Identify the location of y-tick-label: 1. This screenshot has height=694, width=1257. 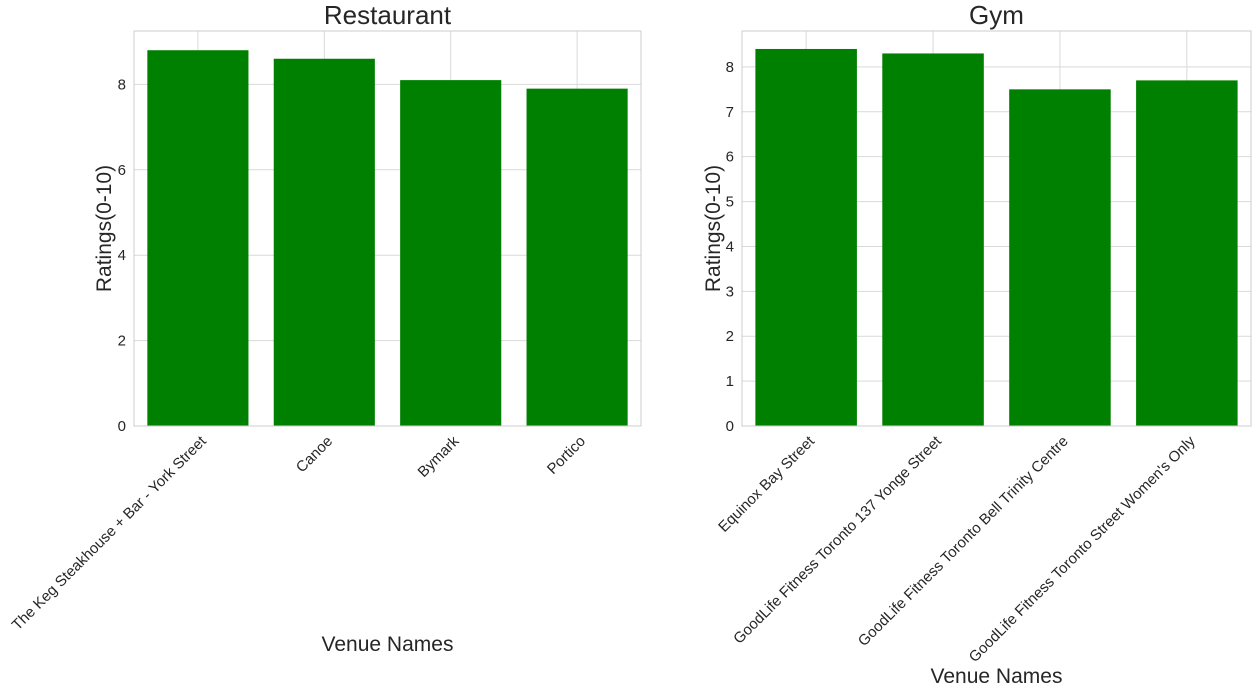
(730, 381).